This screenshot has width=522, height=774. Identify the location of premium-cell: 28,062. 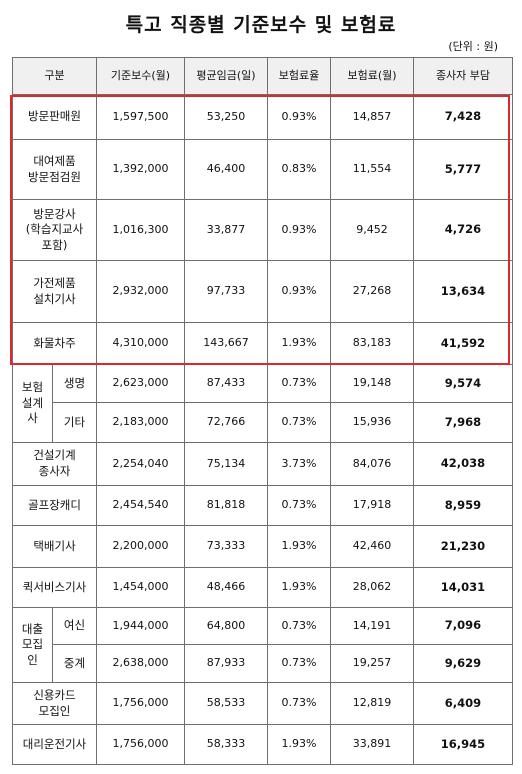
(372, 587).